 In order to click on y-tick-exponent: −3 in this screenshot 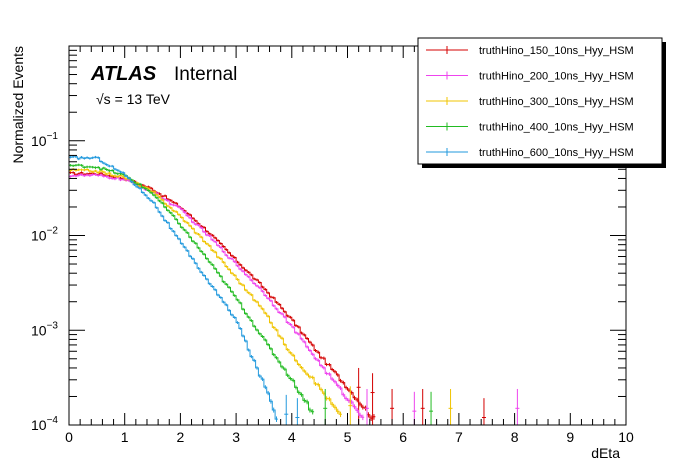, I will do `click(53, 325)`.